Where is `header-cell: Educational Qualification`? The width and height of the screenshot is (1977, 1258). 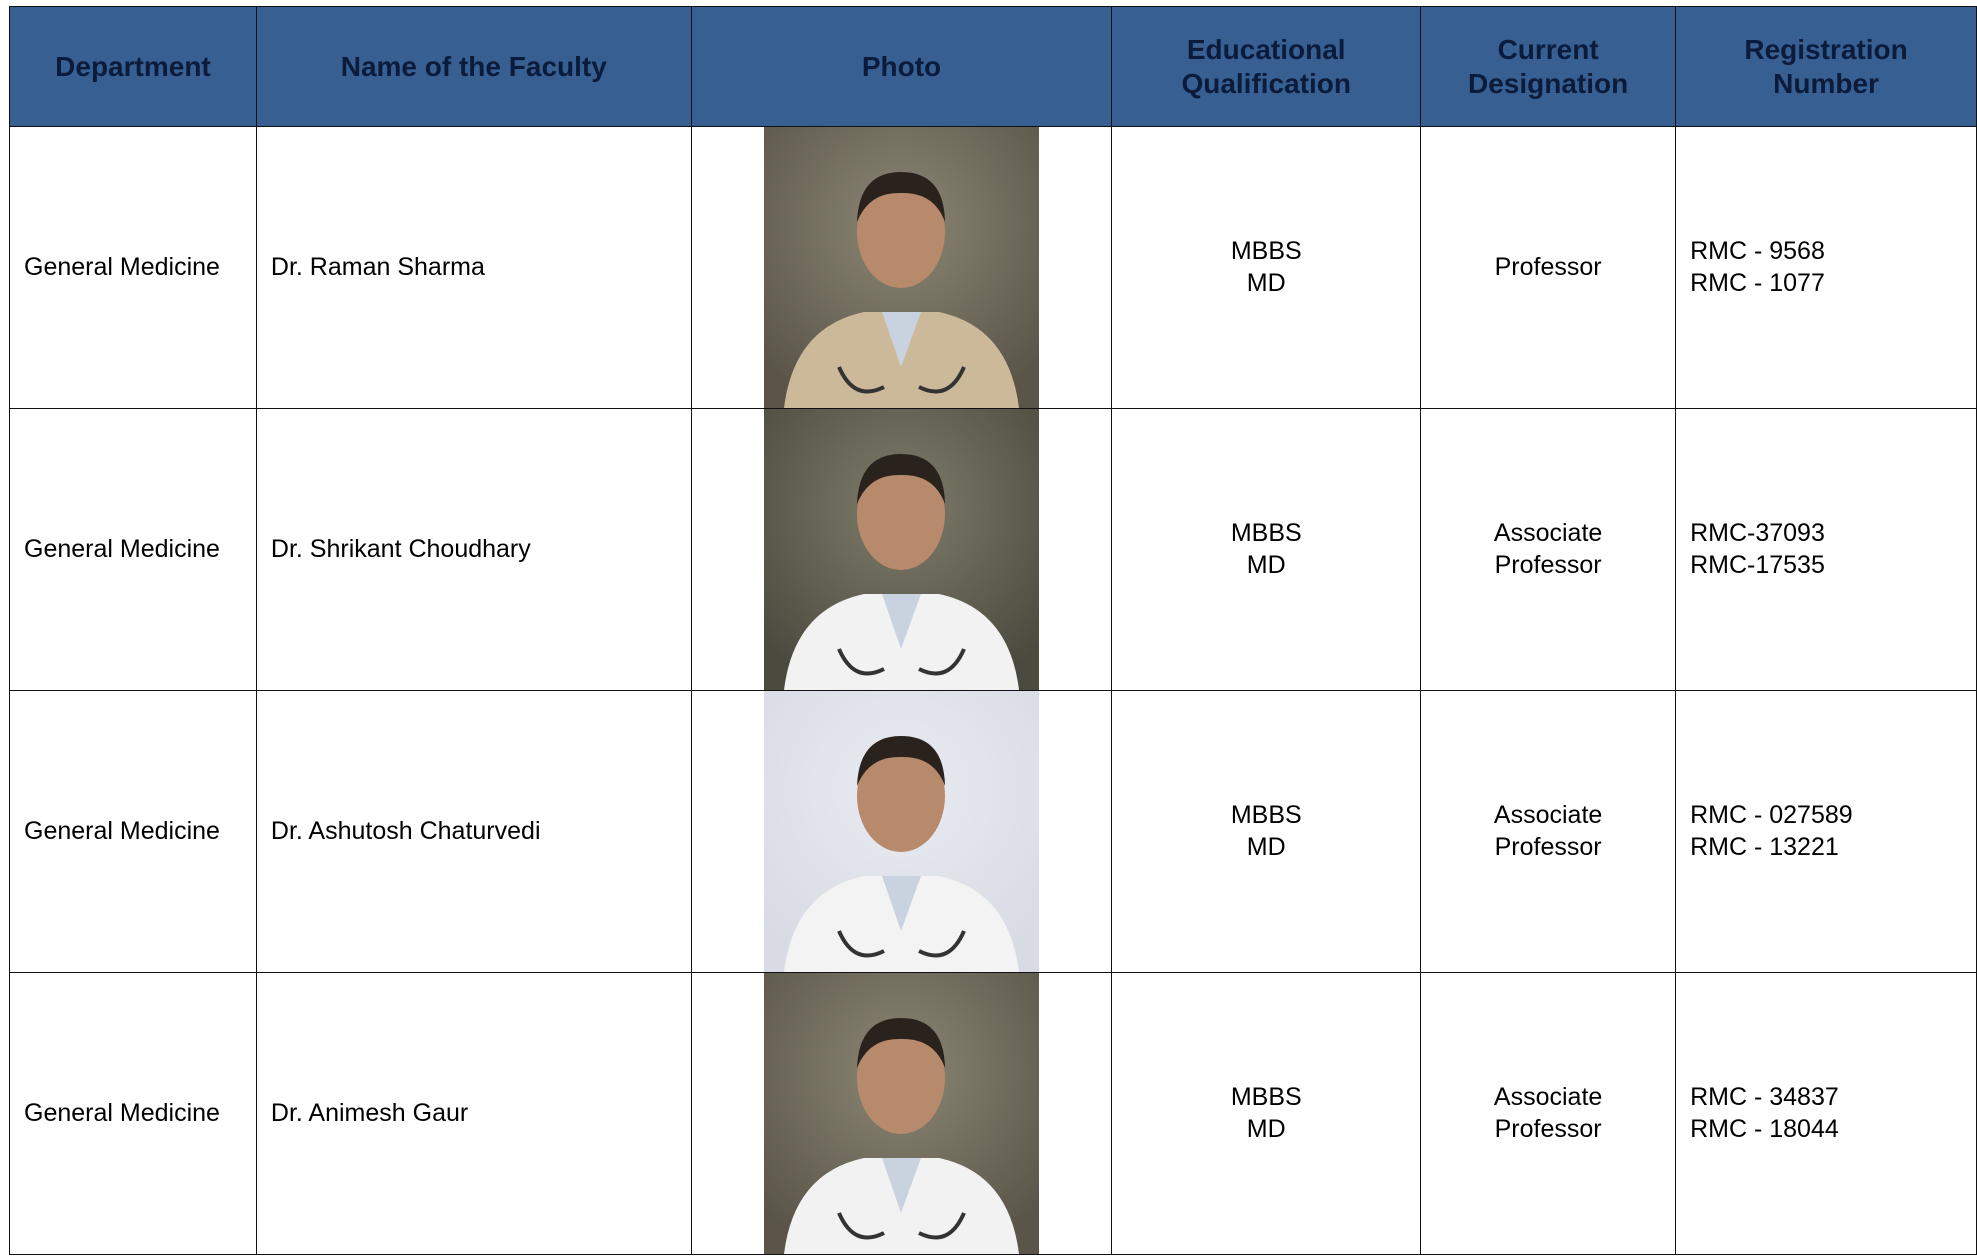 header-cell: Educational Qualification is located at coordinates (1266, 66).